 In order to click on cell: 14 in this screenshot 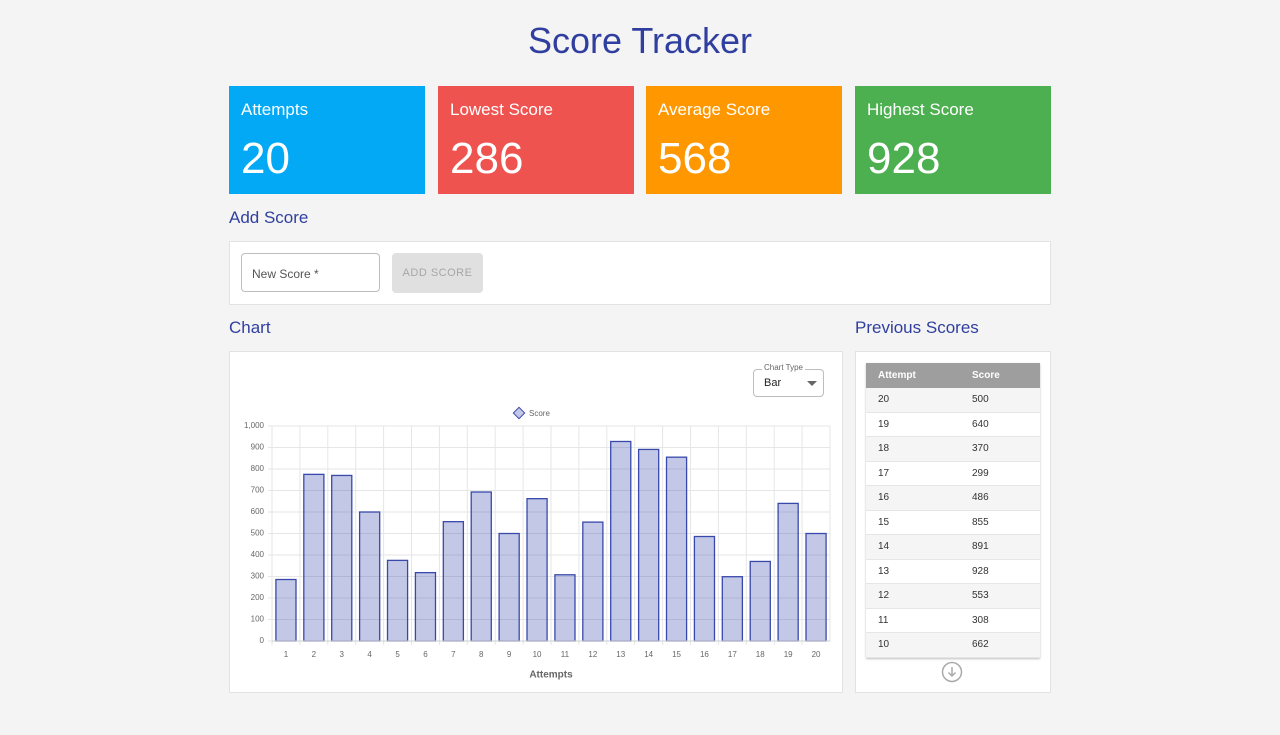, I will do `click(913, 547)`.